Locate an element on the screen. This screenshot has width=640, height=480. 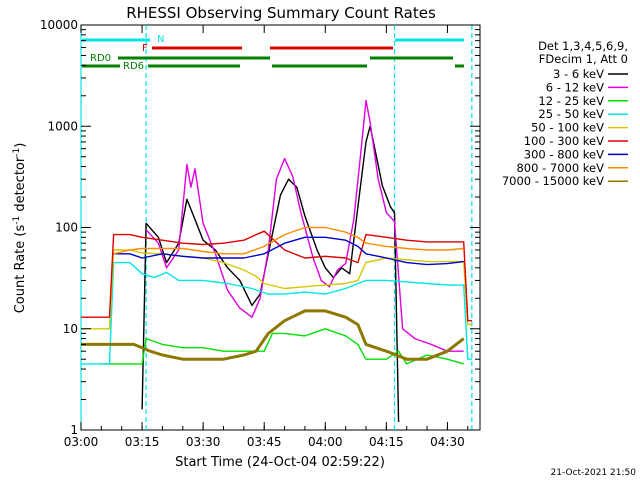
flag-n-label: N is located at coordinates (160, 39).